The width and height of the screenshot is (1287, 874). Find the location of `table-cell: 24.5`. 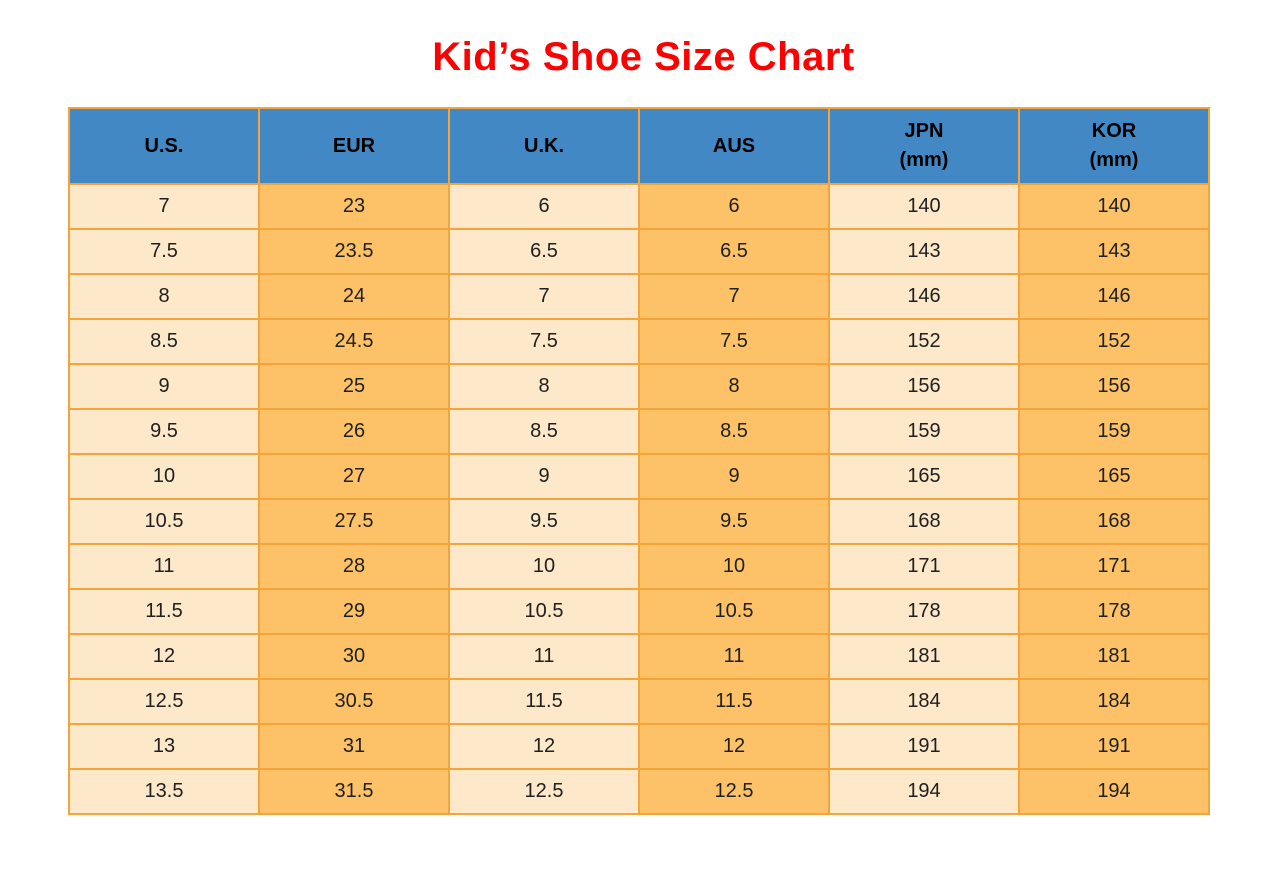

table-cell: 24.5 is located at coordinates (354, 341).